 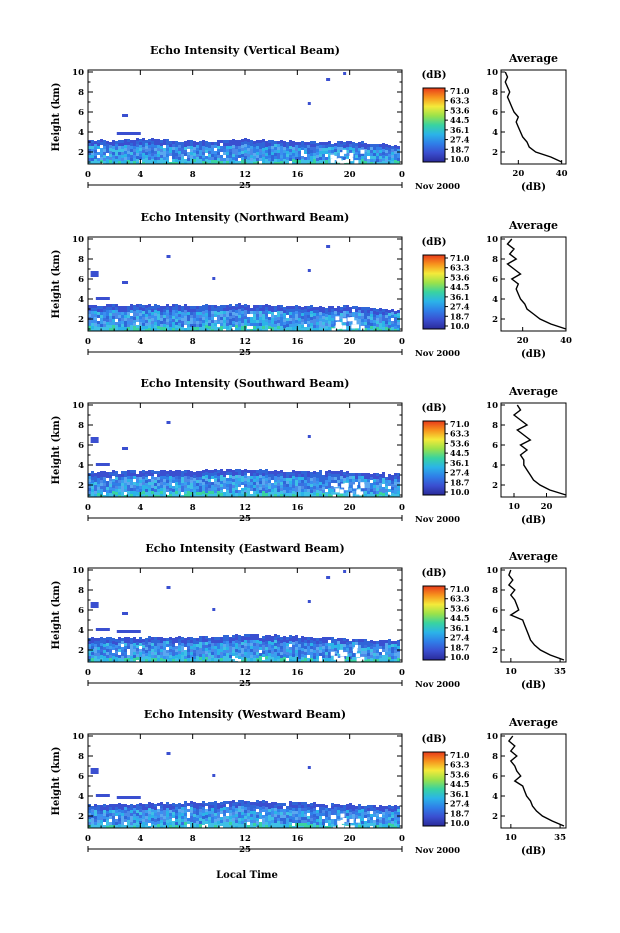 I want to click on panel-title: Echo Intensity (Eastward Beam), so click(x=244, y=548).